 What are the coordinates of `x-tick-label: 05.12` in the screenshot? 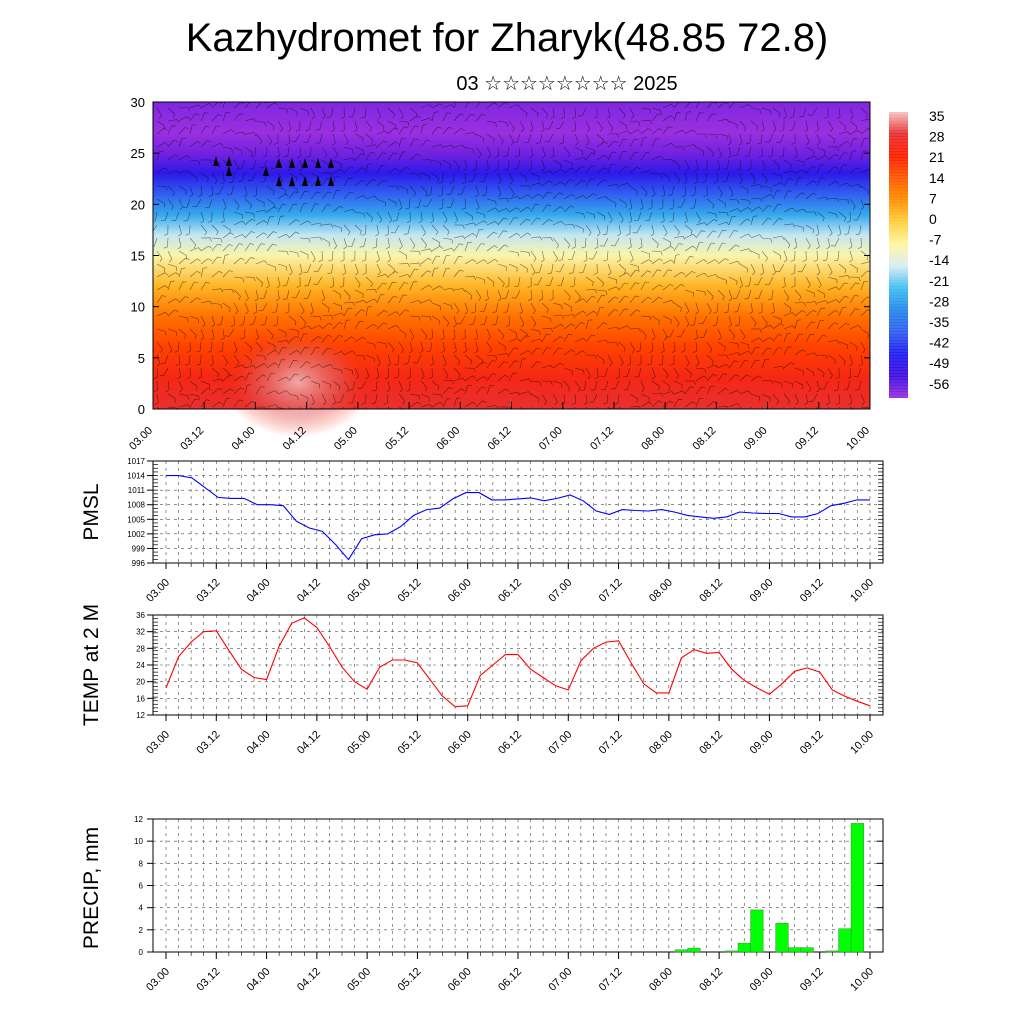 It's located at (410, 980).